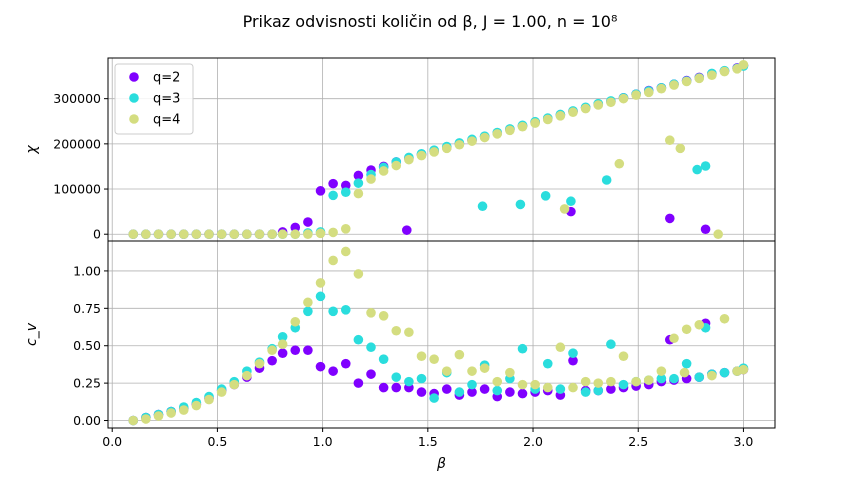  I want to click on y-axis-label: χ, so click(32, 150).